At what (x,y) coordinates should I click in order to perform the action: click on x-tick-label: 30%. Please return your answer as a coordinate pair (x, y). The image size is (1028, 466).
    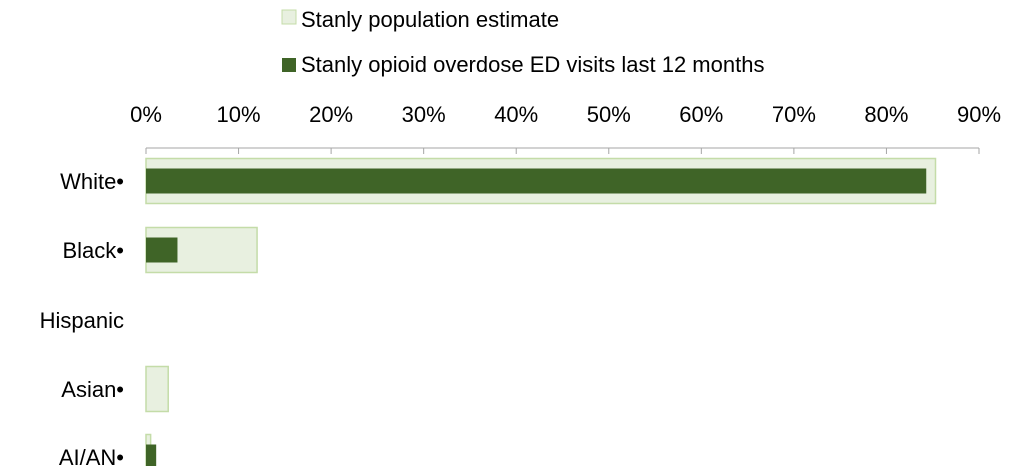
    Looking at the image, I should click on (424, 114).